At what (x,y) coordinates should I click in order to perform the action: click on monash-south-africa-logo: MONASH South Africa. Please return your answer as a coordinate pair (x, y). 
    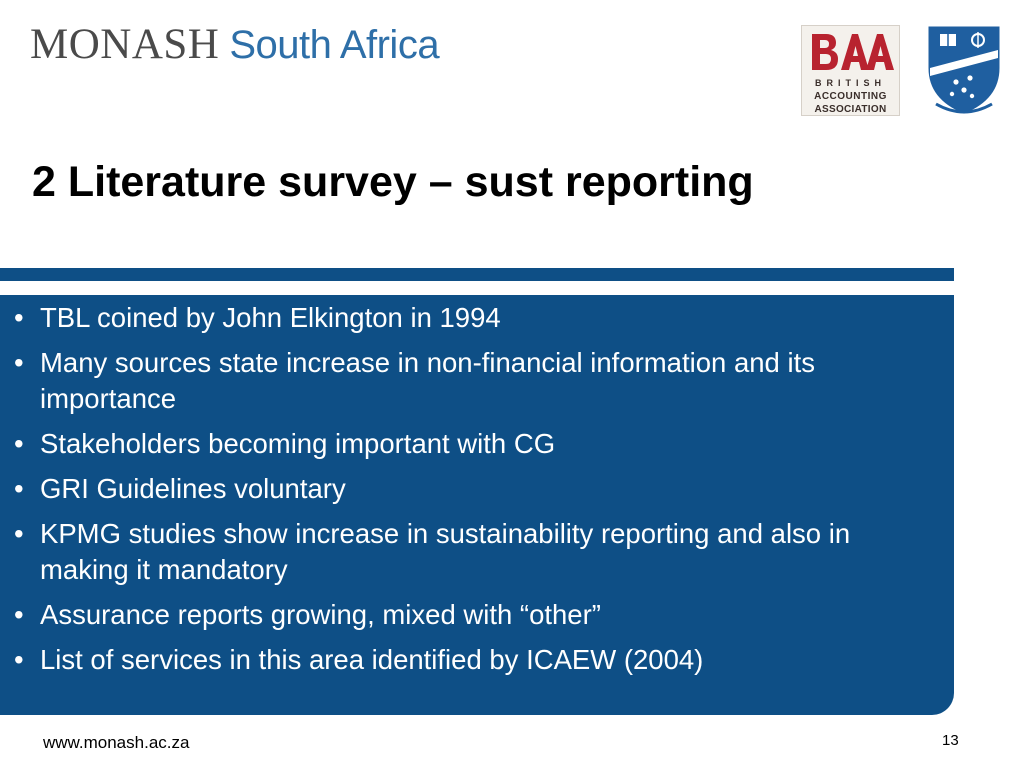
    Looking at the image, I should click on (235, 45).